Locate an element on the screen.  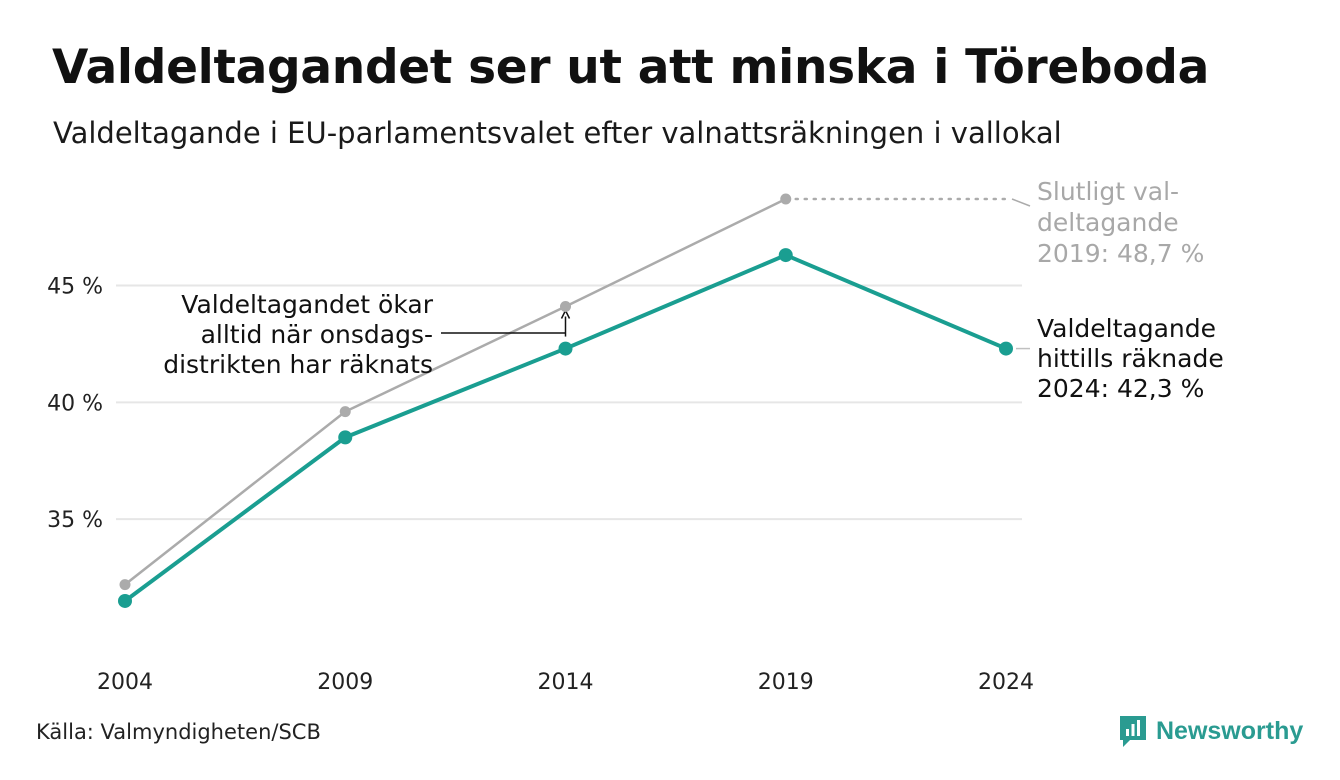
brand-name: Newsworthy is located at coordinates (1230, 730).